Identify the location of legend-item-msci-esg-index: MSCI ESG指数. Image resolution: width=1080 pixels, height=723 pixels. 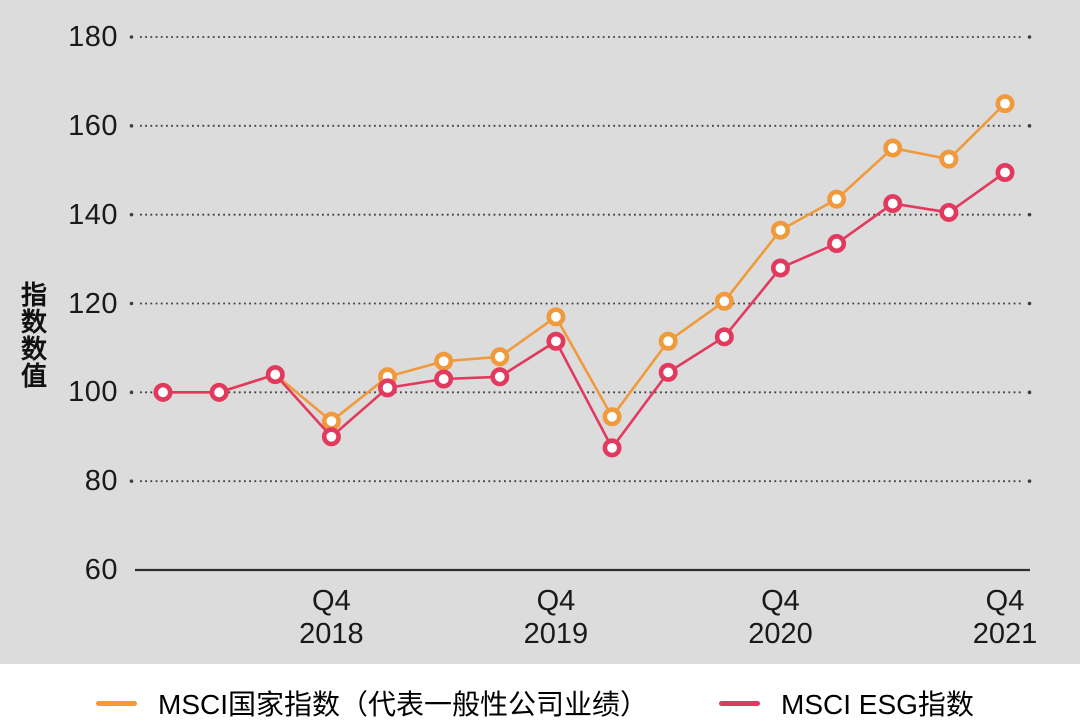
(846, 703).